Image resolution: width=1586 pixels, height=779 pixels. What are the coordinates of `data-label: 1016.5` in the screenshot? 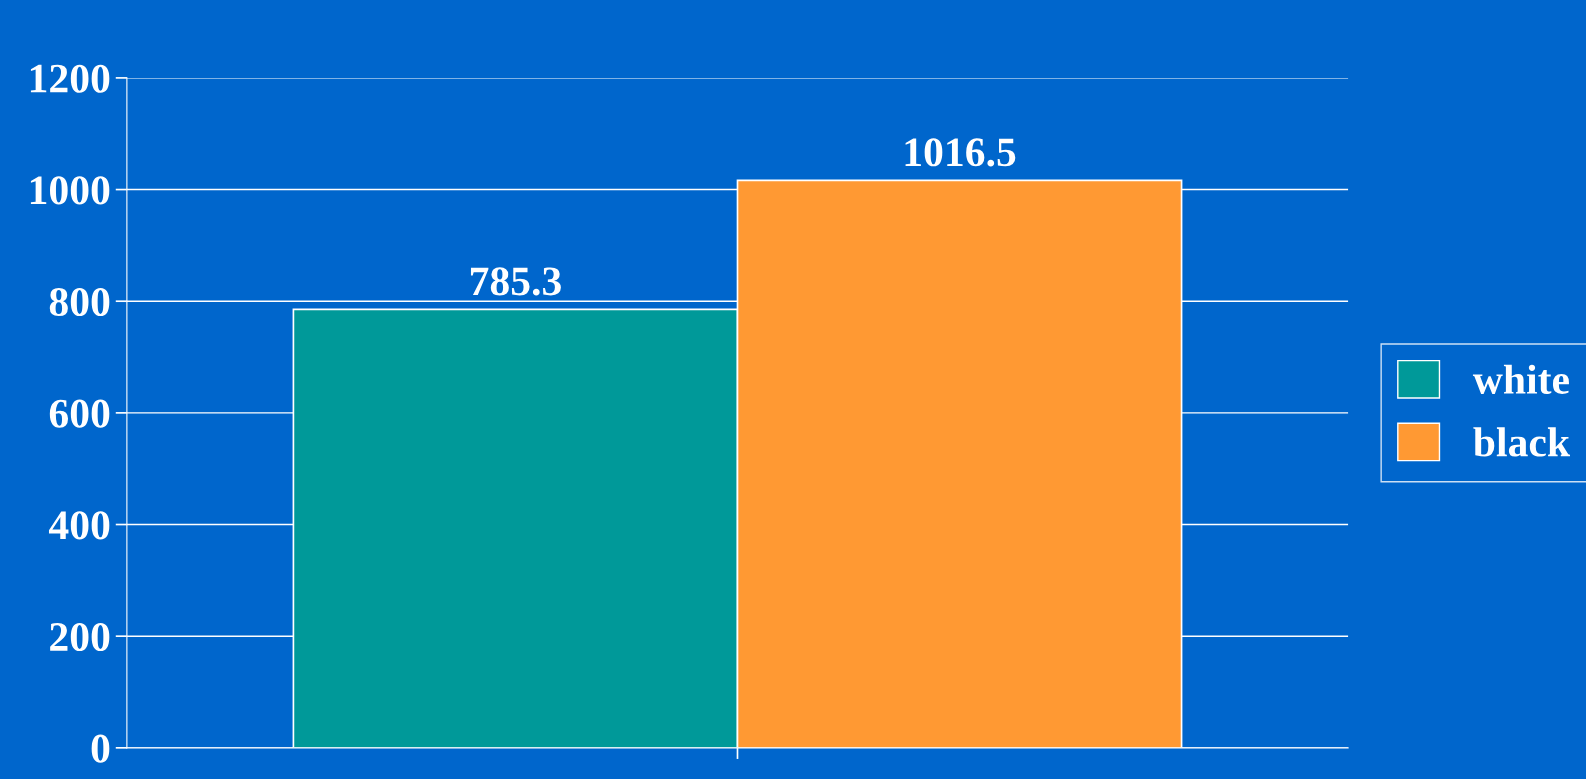 It's located at (960, 152).